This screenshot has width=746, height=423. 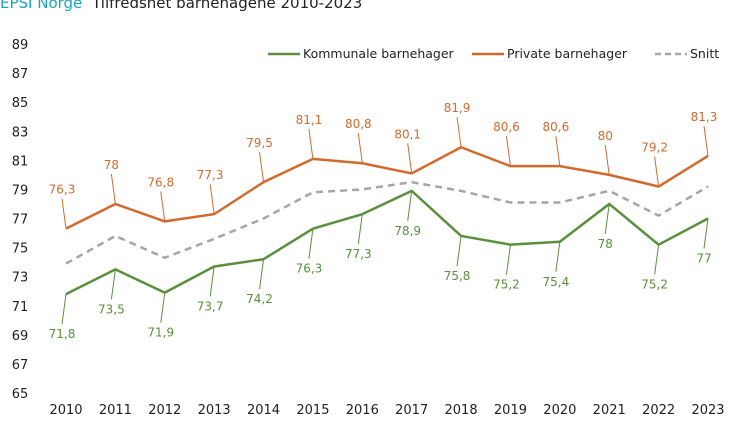 What do you see at coordinates (210, 306) in the screenshot?
I see `data-label: 73,7` at bounding box center [210, 306].